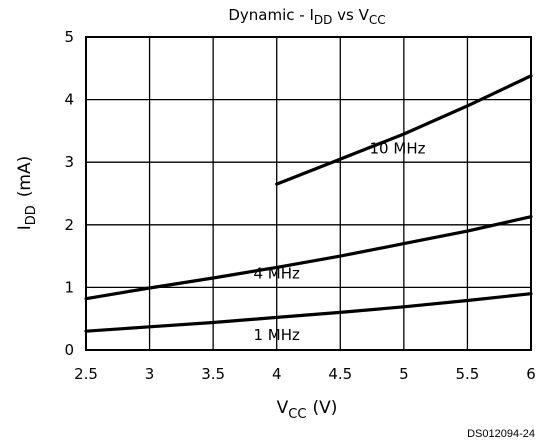 The image size is (547, 446). Describe the element at coordinates (213, 374) in the screenshot. I see `x-tick-label: 3.5` at that location.